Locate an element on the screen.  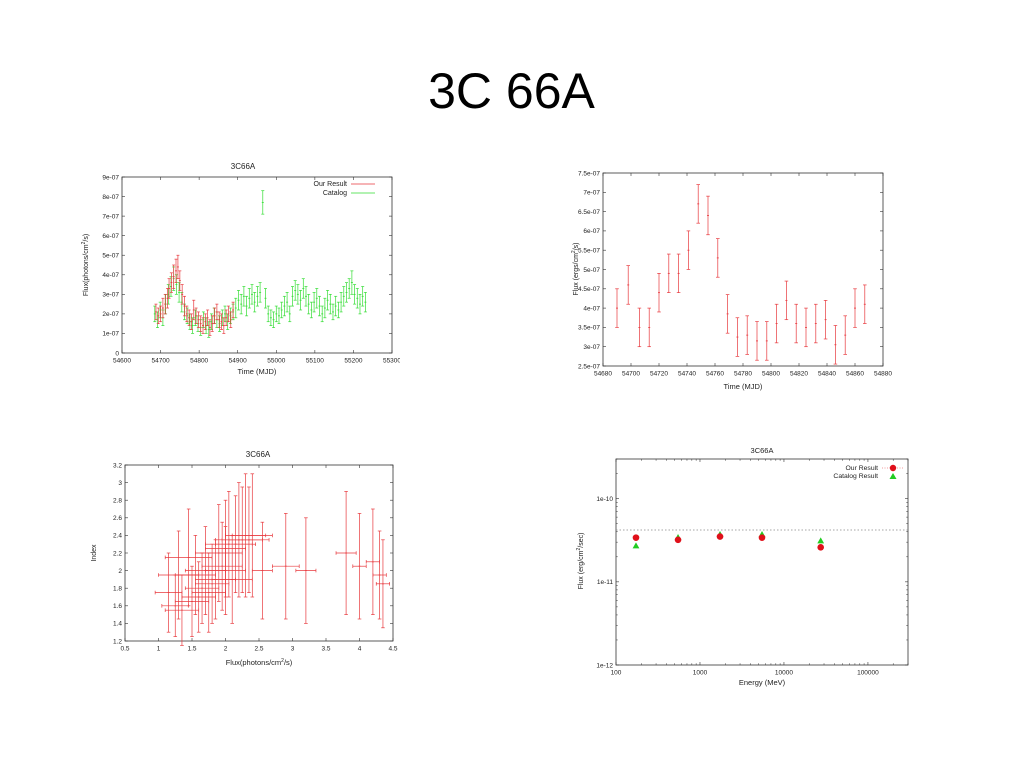
x-tick-label: 1 is located at coordinates (159, 649).